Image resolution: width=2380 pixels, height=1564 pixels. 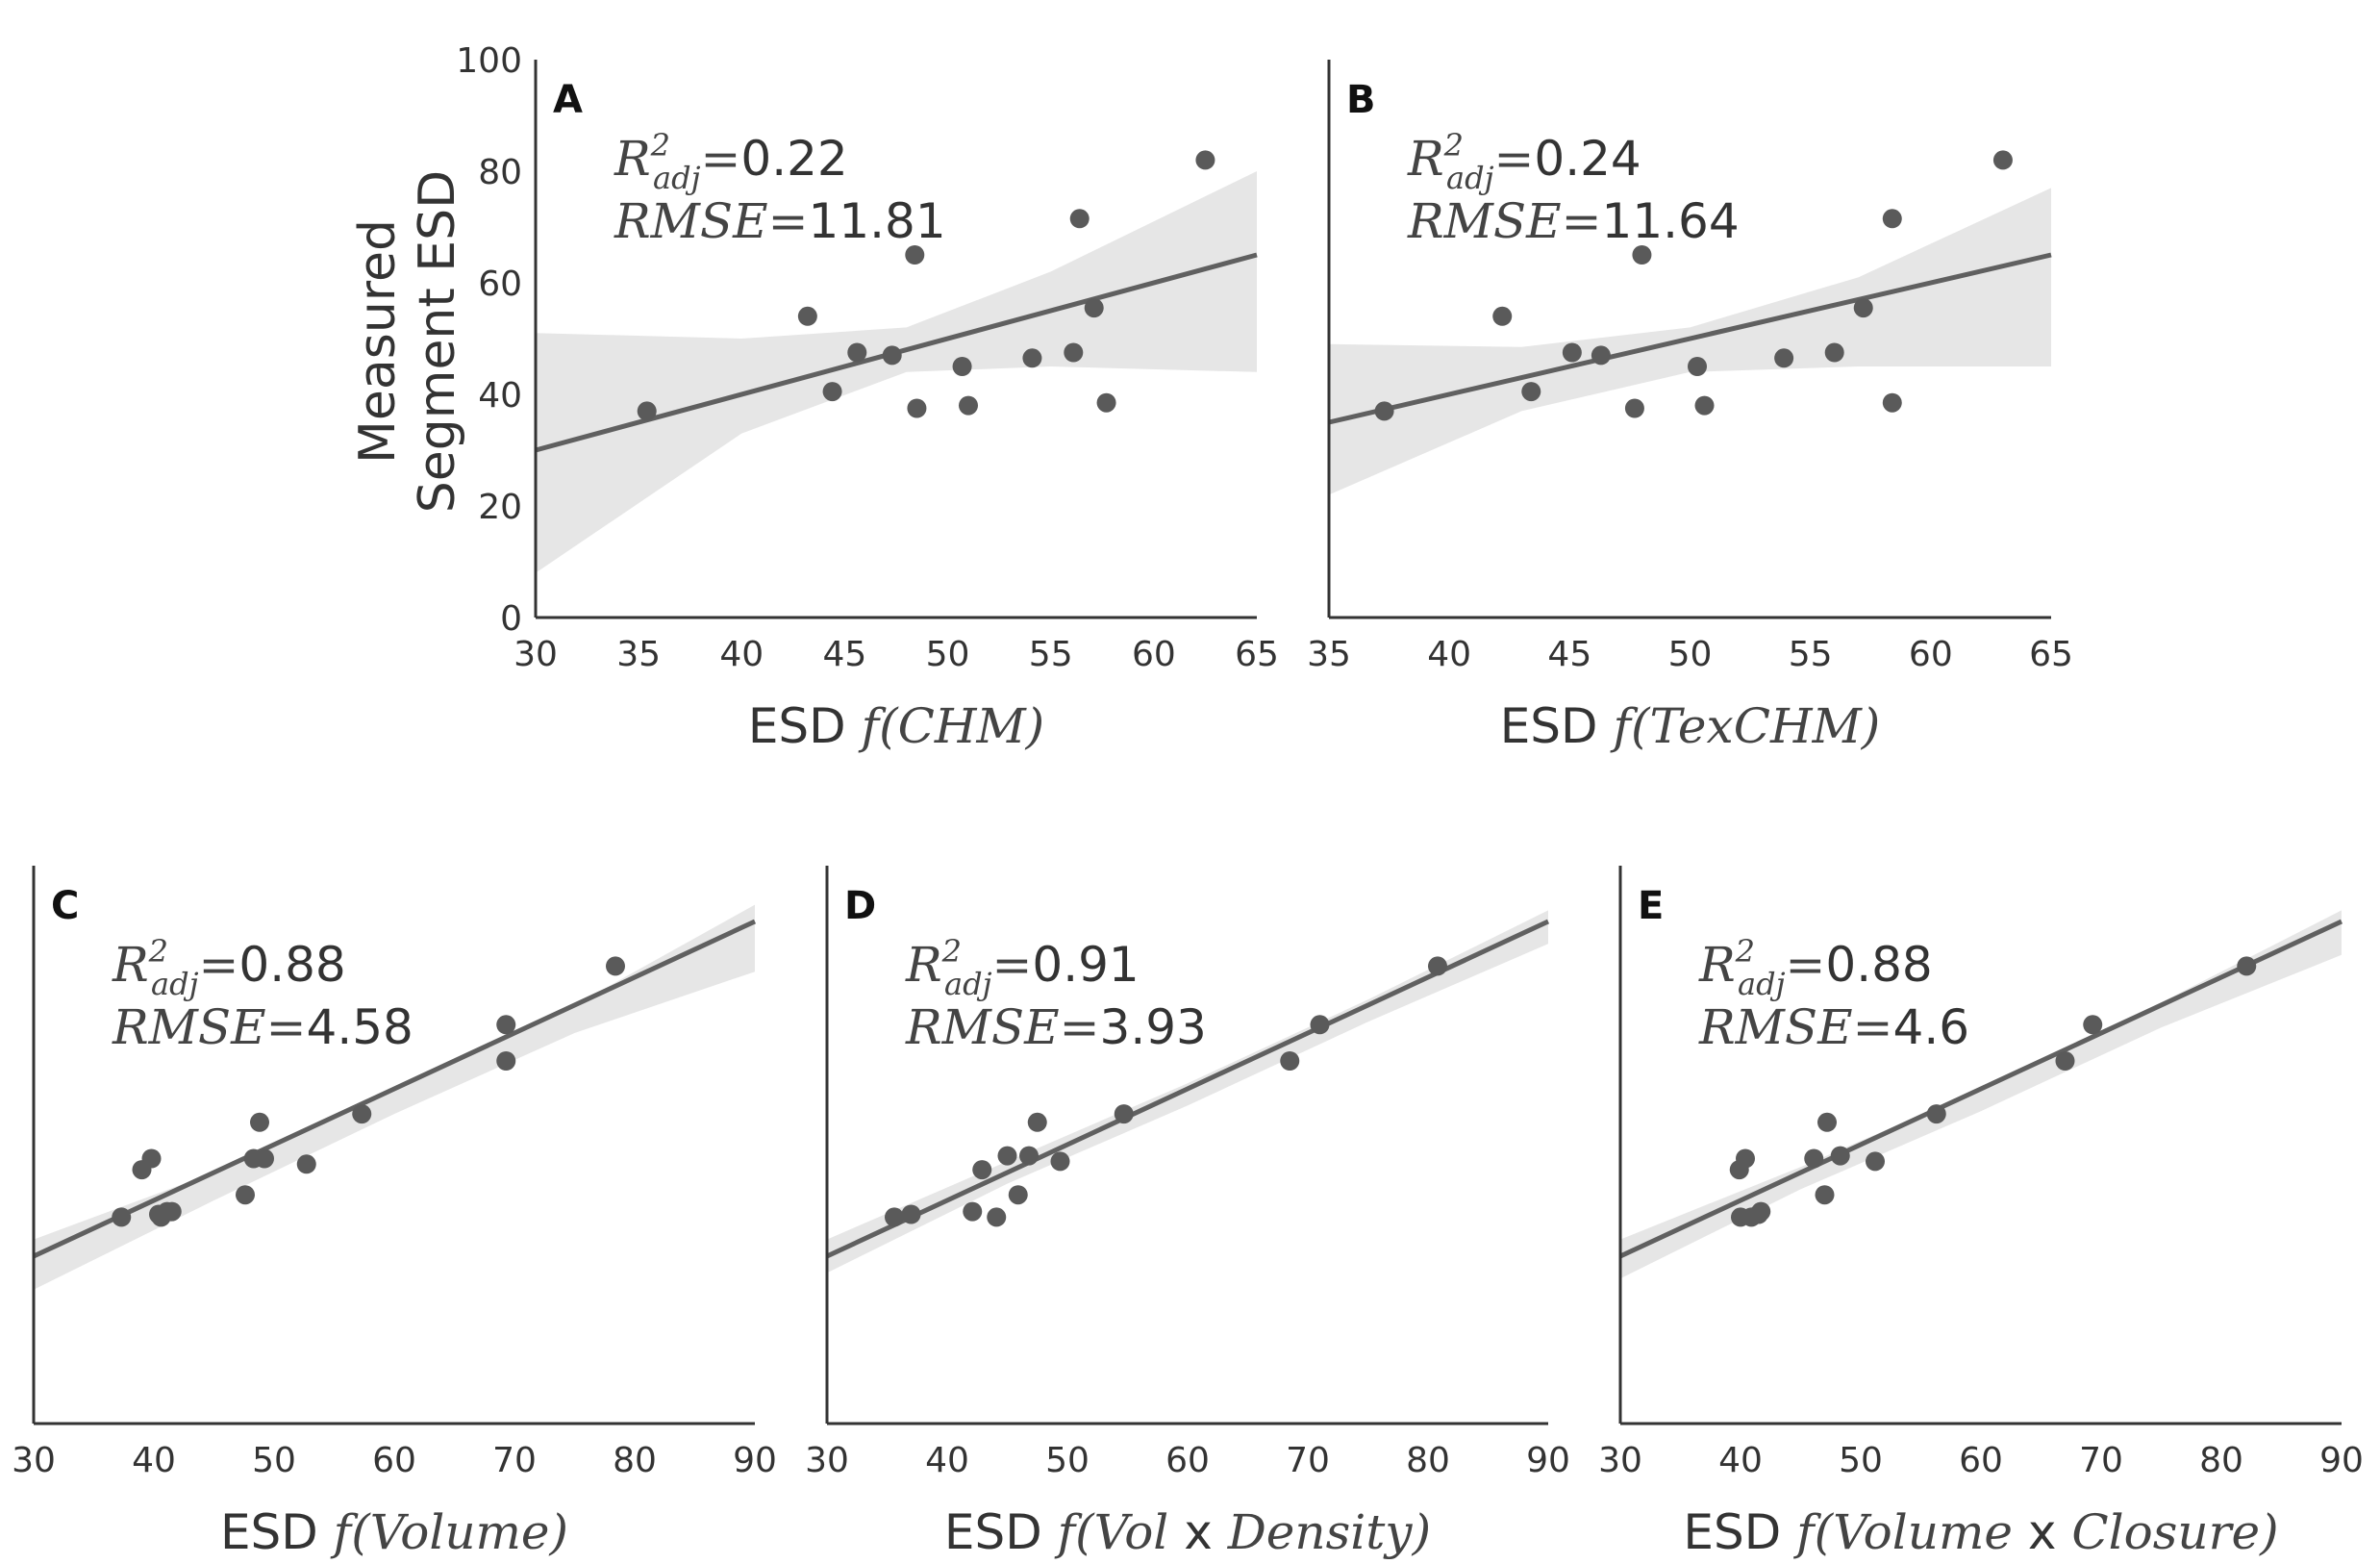 I want to click on panel-e-xtick-label: 90, so click(x=2342, y=1460).